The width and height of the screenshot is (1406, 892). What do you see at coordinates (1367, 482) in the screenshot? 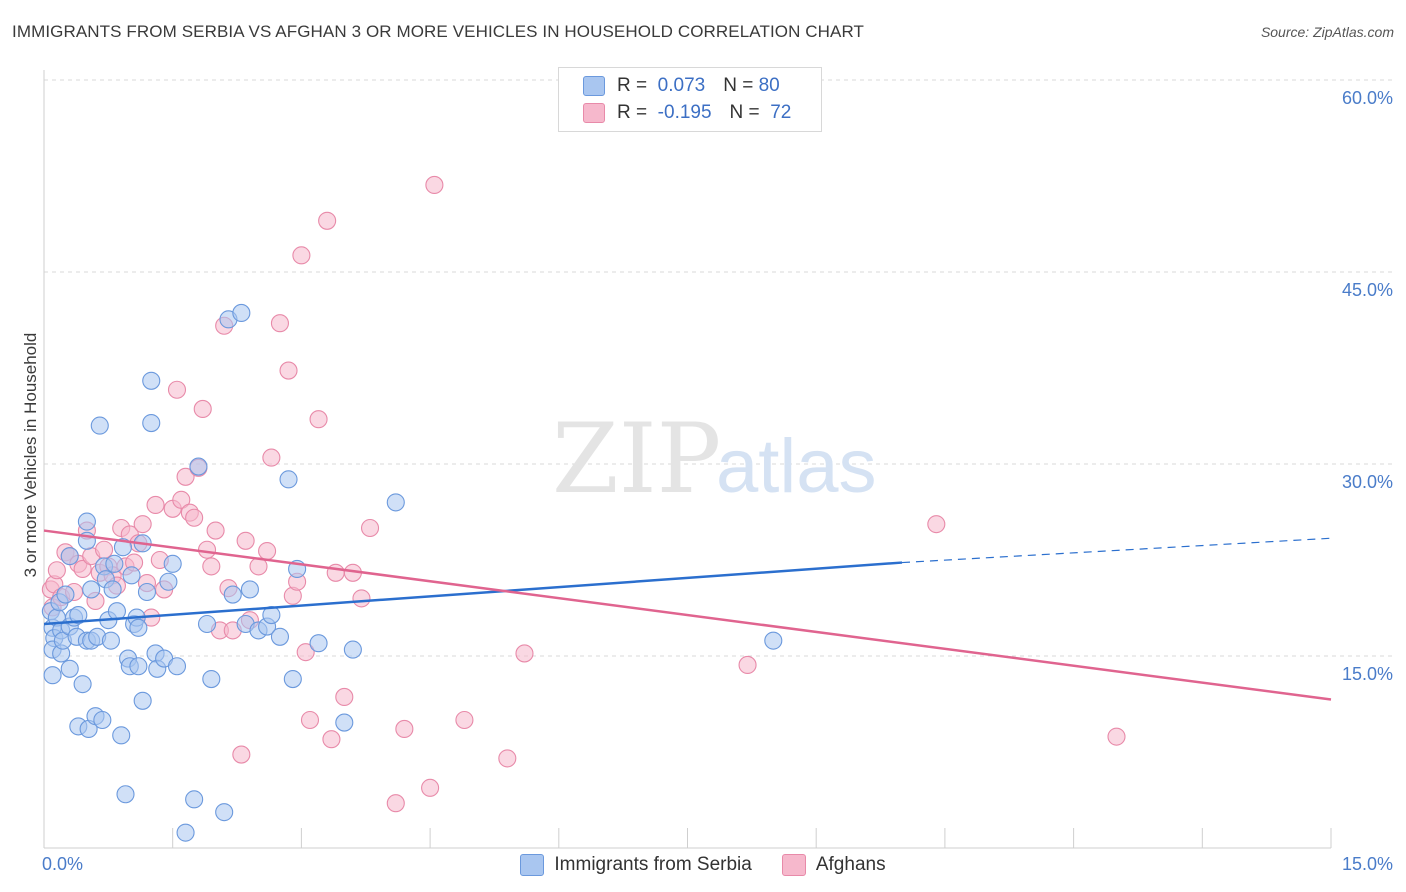
I see `y-tick-label: 30.0%` at bounding box center [1367, 482].